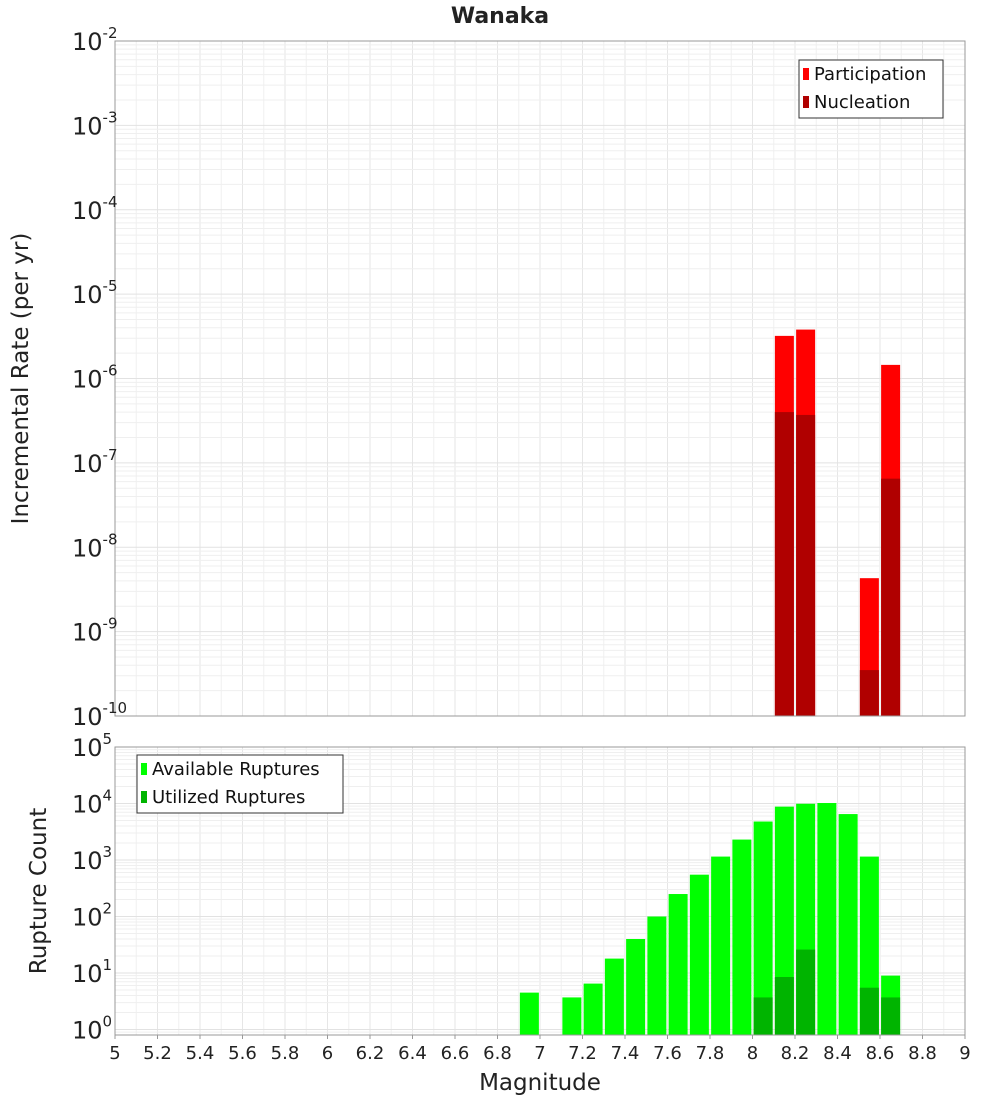 Image resolution: width=1000 pixels, height=1100 pixels. I want to click on x-tick-label: 7.6, so click(667, 1053).